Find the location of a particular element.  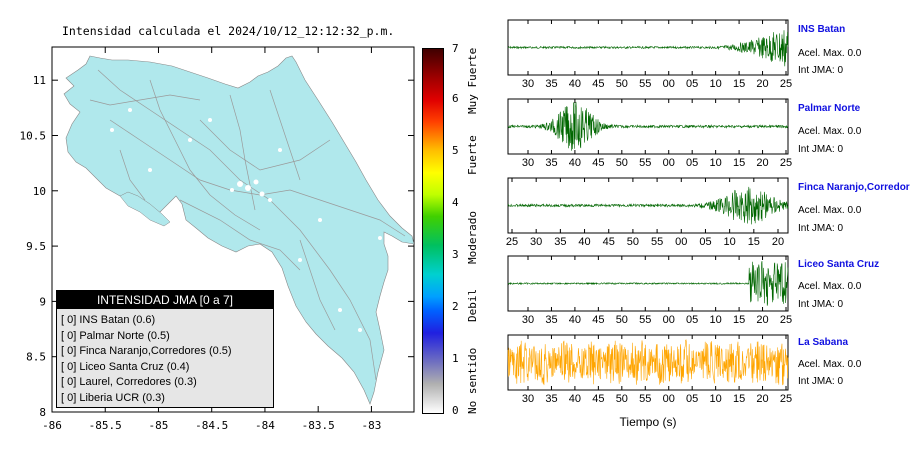

colorbar-tick: 6 is located at coordinates (455, 98).